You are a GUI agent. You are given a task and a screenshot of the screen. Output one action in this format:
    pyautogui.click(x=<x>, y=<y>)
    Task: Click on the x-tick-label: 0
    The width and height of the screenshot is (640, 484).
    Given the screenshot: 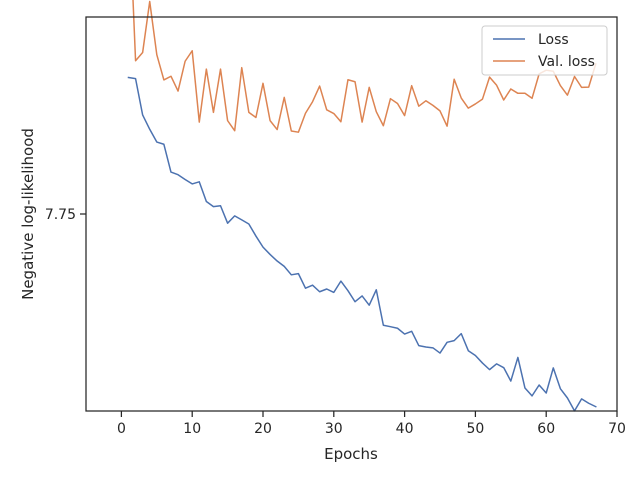 What is the action you would take?
    pyautogui.click(x=121, y=429)
    